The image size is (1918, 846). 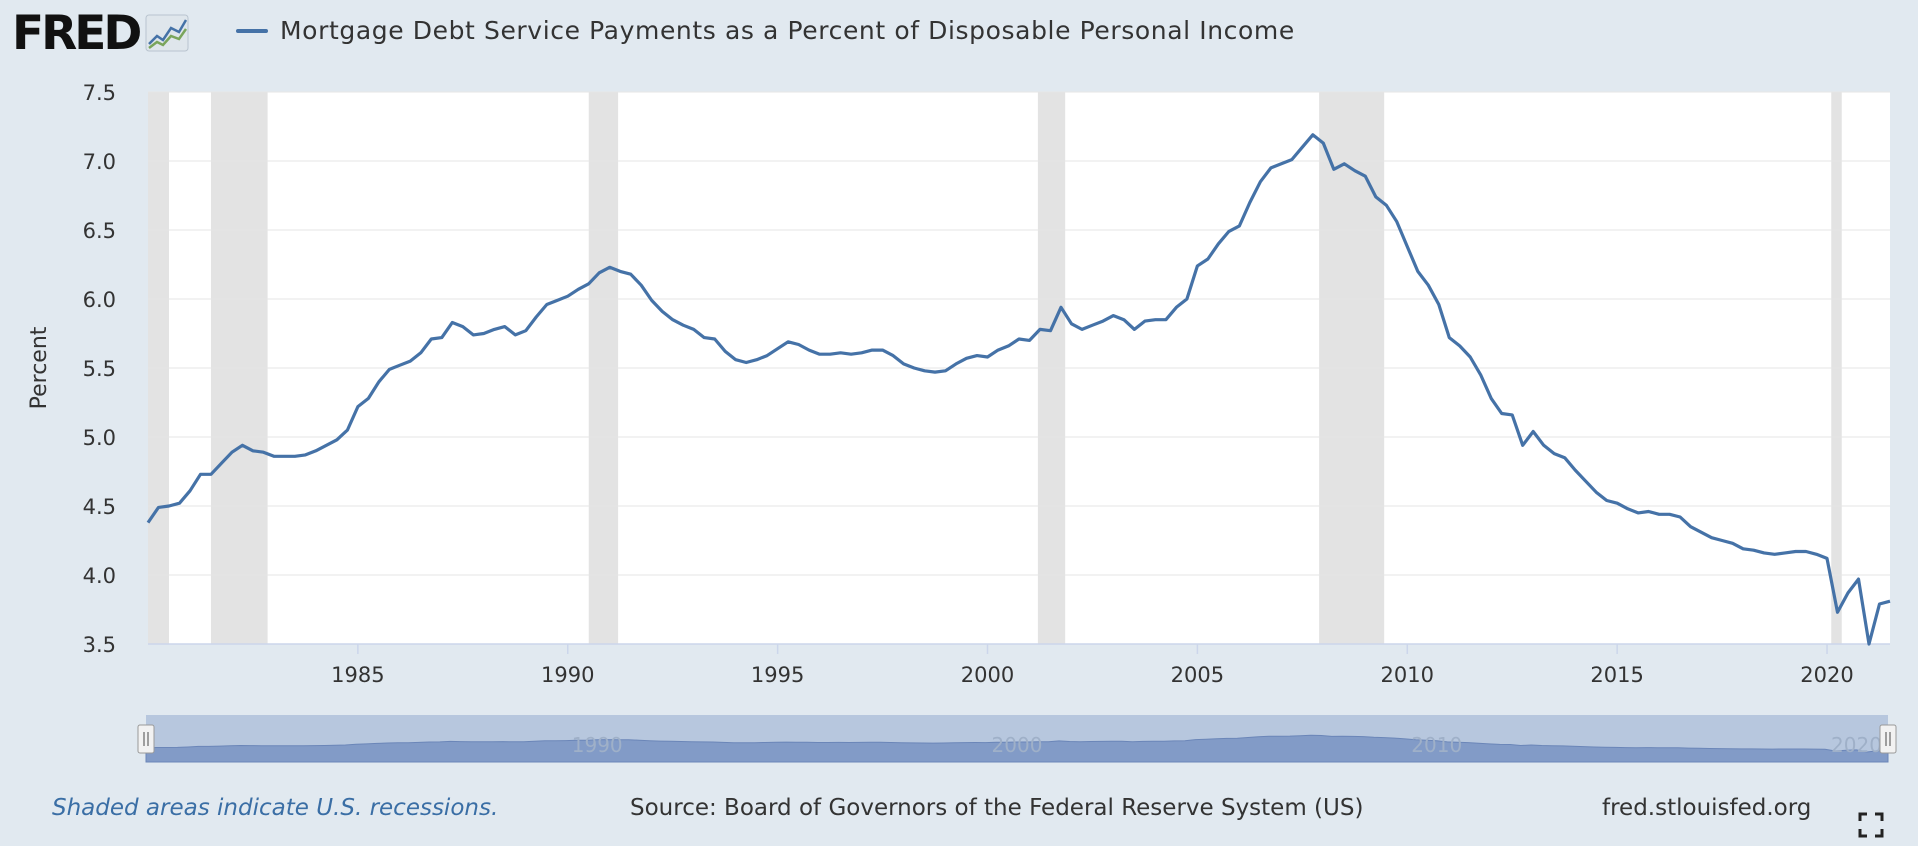 What do you see at coordinates (597, 745) in the screenshot?
I see `navigator-tick-label: 1990` at bounding box center [597, 745].